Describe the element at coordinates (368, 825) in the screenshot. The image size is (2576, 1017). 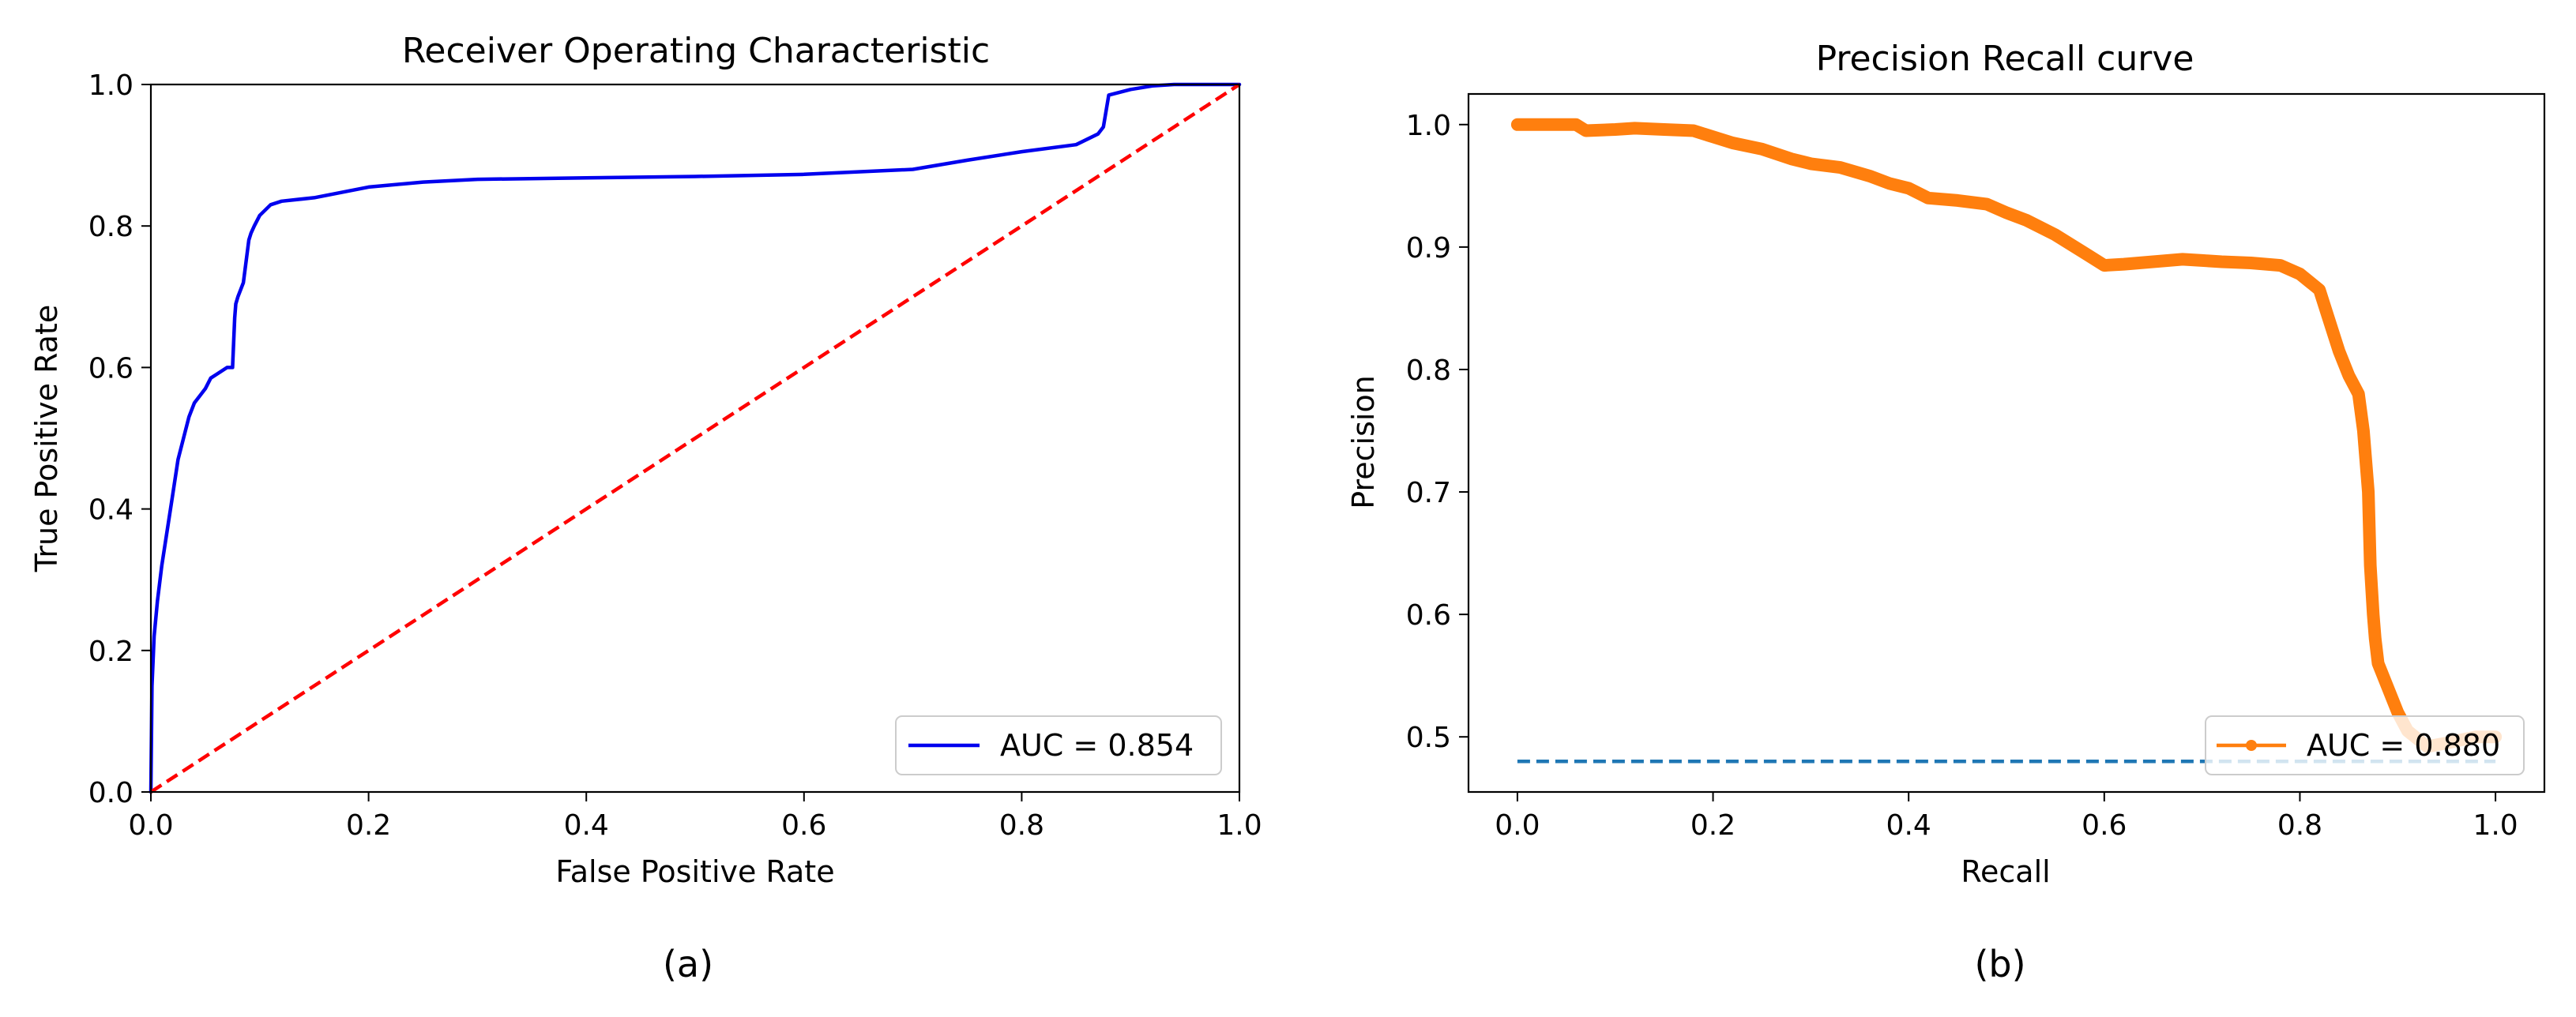
I see `roc-x-tick-label: 0.2` at that location.